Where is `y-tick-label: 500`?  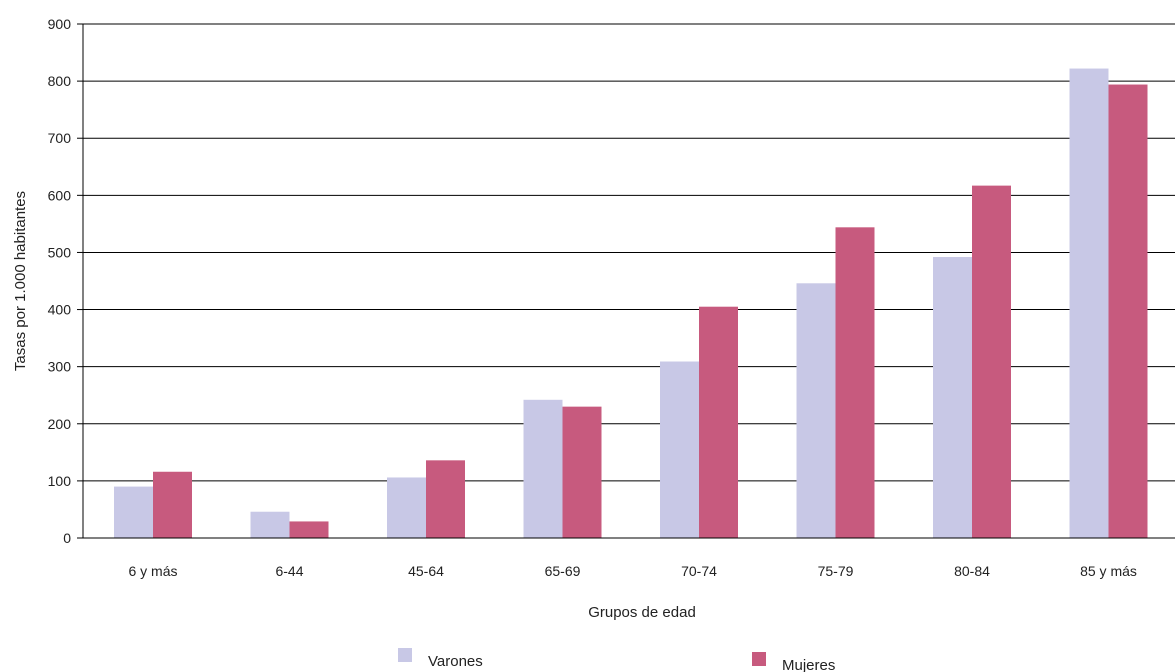 y-tick-label: 500 is located at coordinates (60, 252).